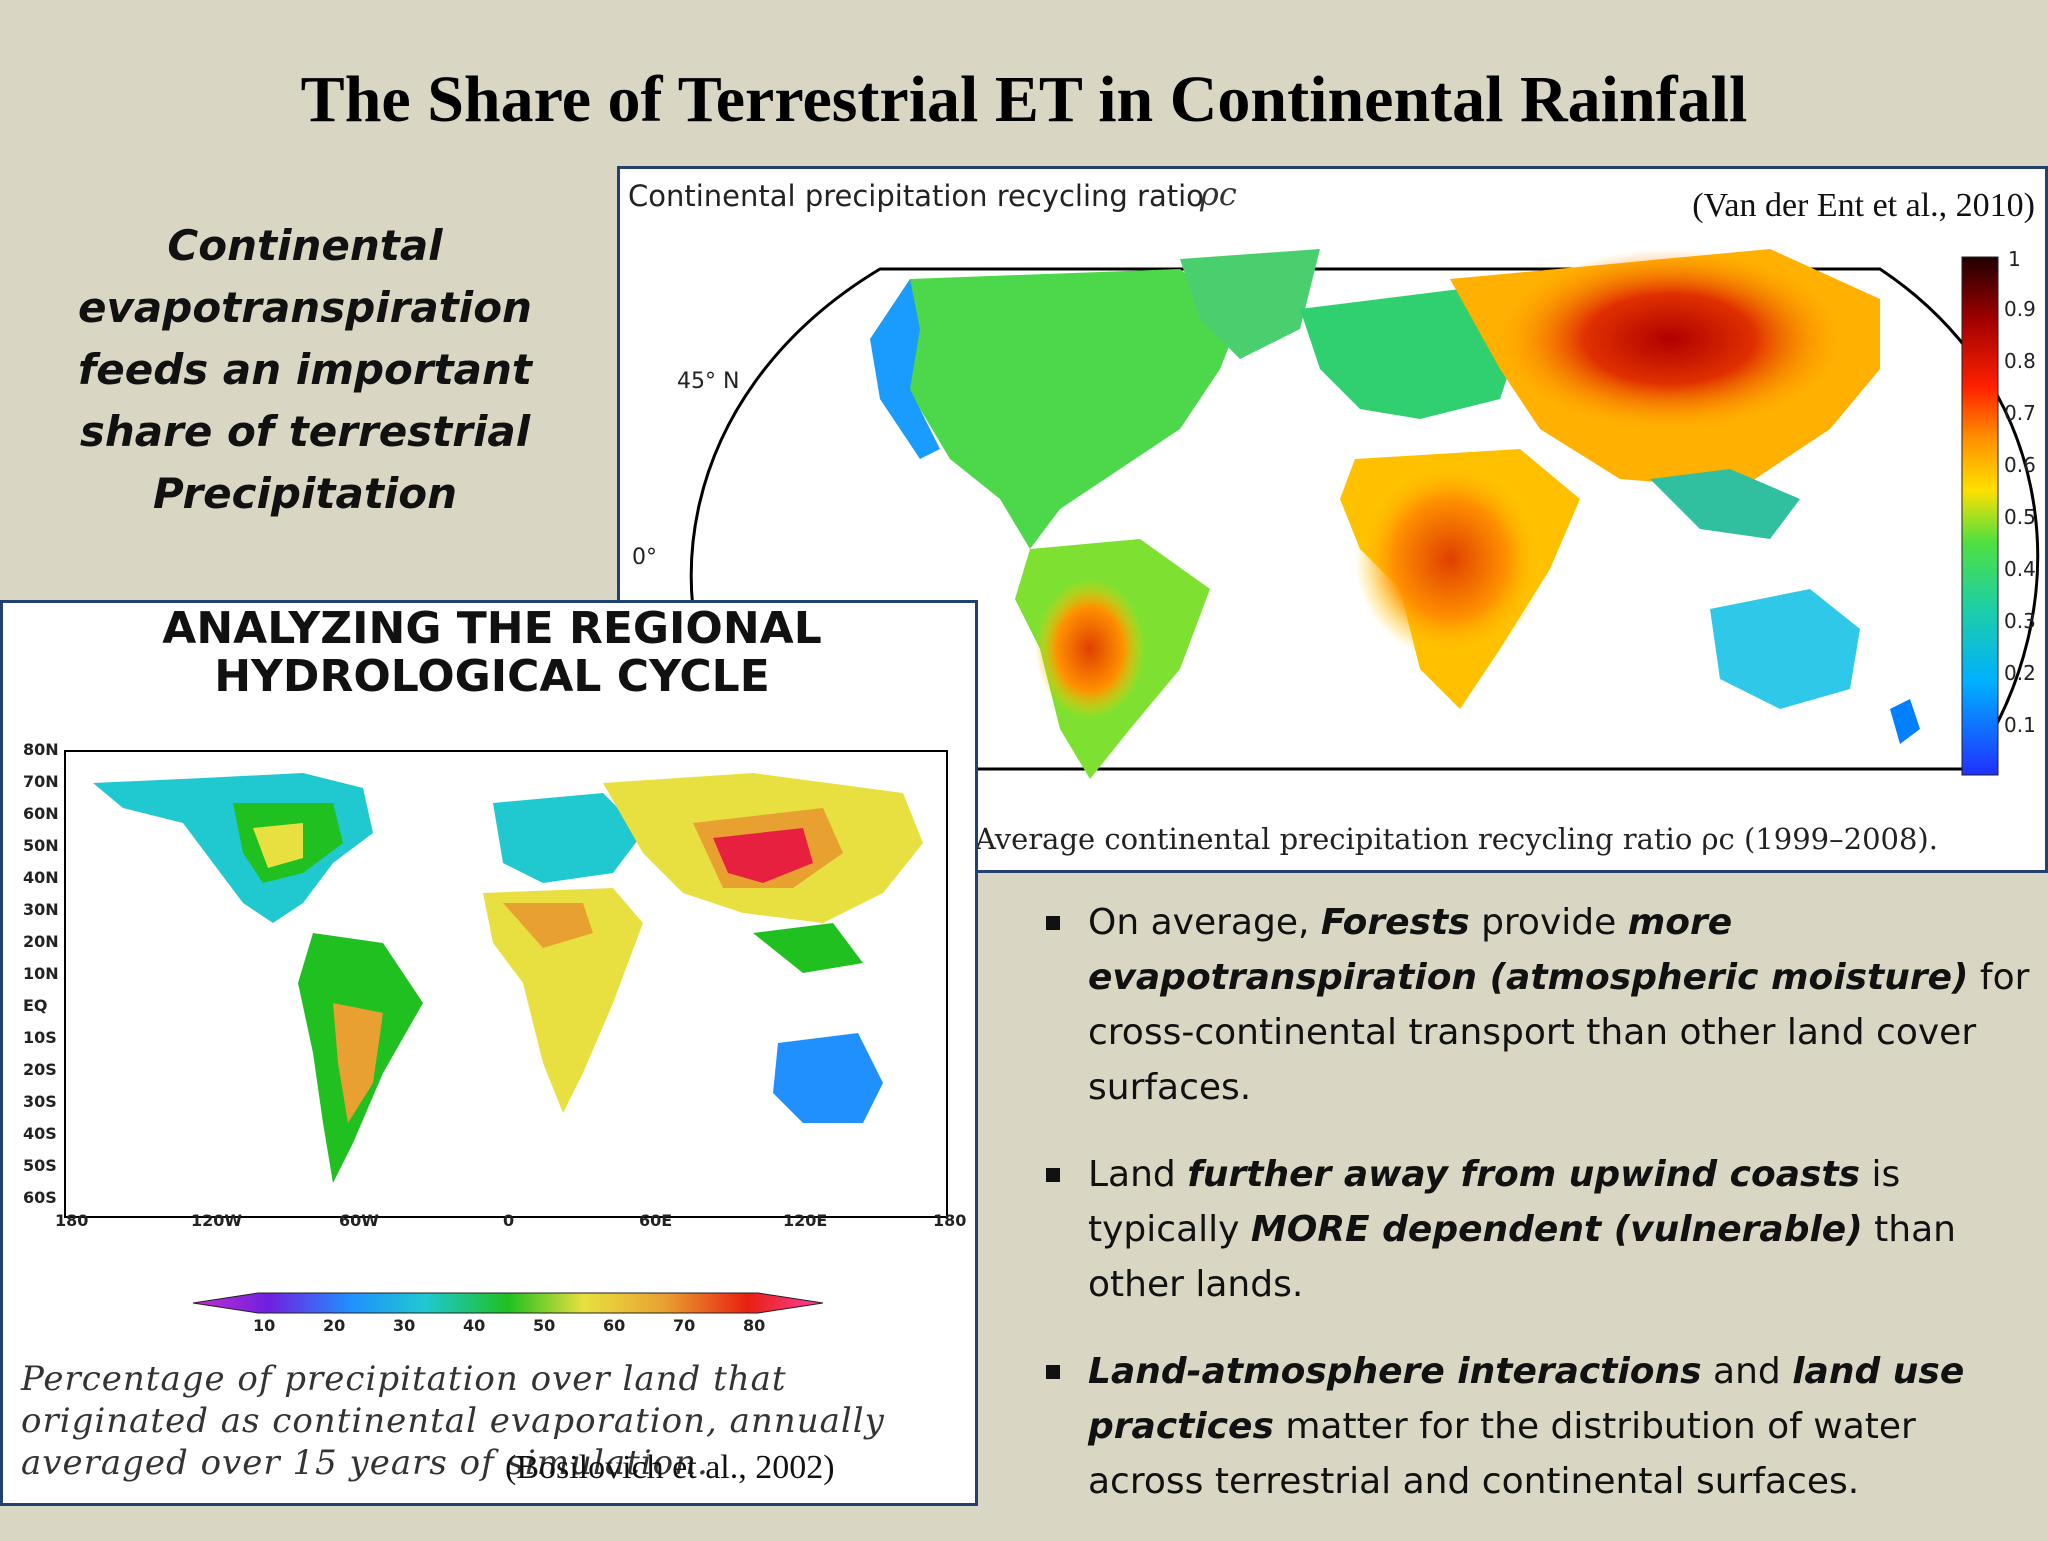 The image size is (2048, 1541). What do you see at coordinates (563, 1000) in the screenshot?
I see `africa-shape` at bounding box center [563, 1000].